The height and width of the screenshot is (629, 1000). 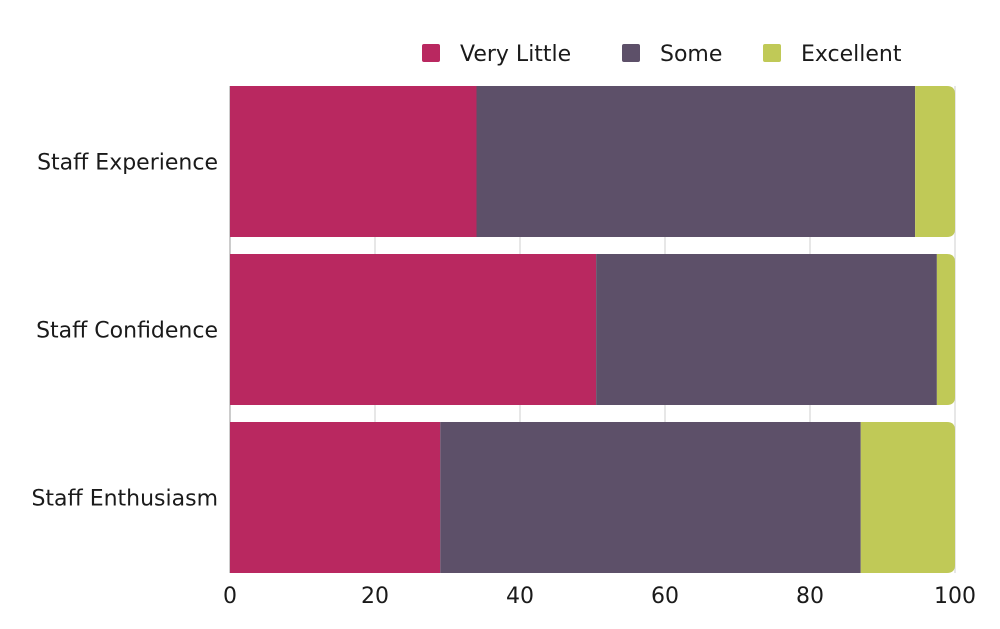 I want to click on legend-label: Very Little, so click(x=515, y=54).